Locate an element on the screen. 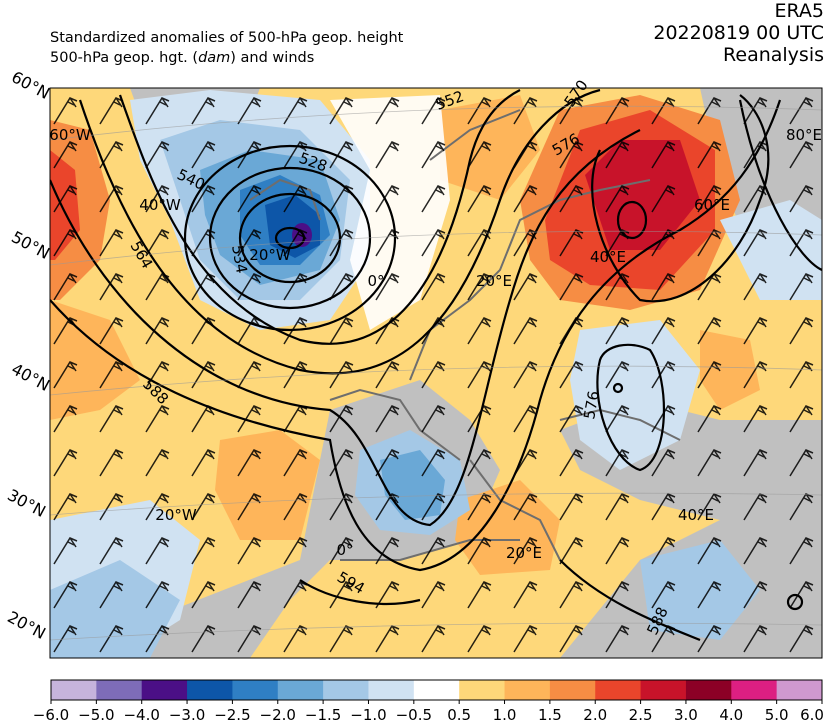 This screenshot has width=834, height=724. colorbar-tick-label: 0.5 is located at coordinates (459, 715).